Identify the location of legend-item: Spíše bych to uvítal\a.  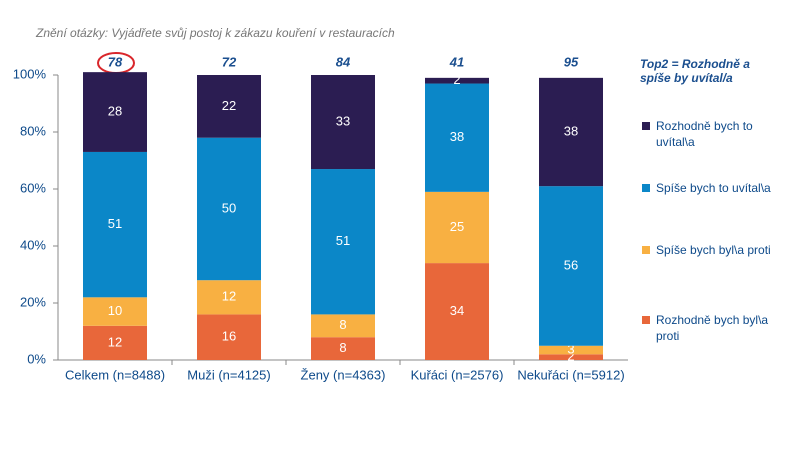
(711, 188).